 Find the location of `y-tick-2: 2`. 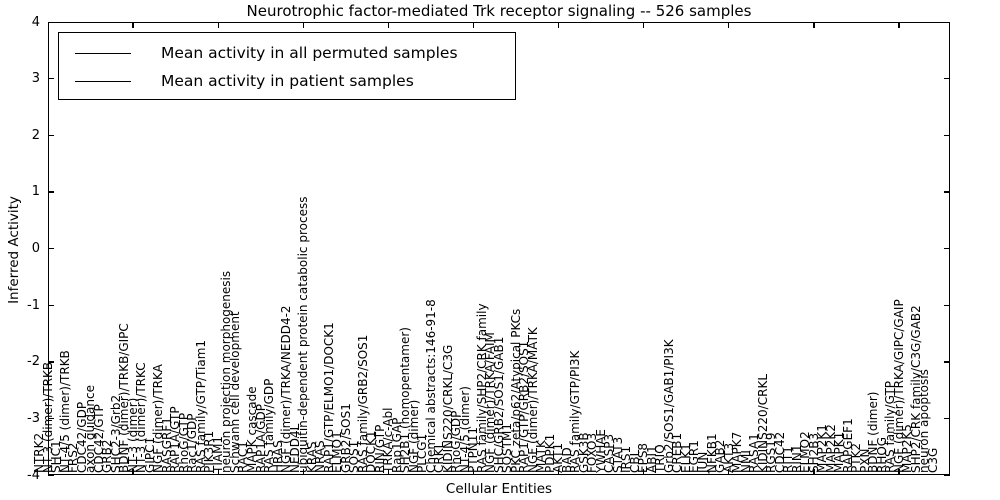

y-tick-2: 2 is located at coordinates (35, 135).